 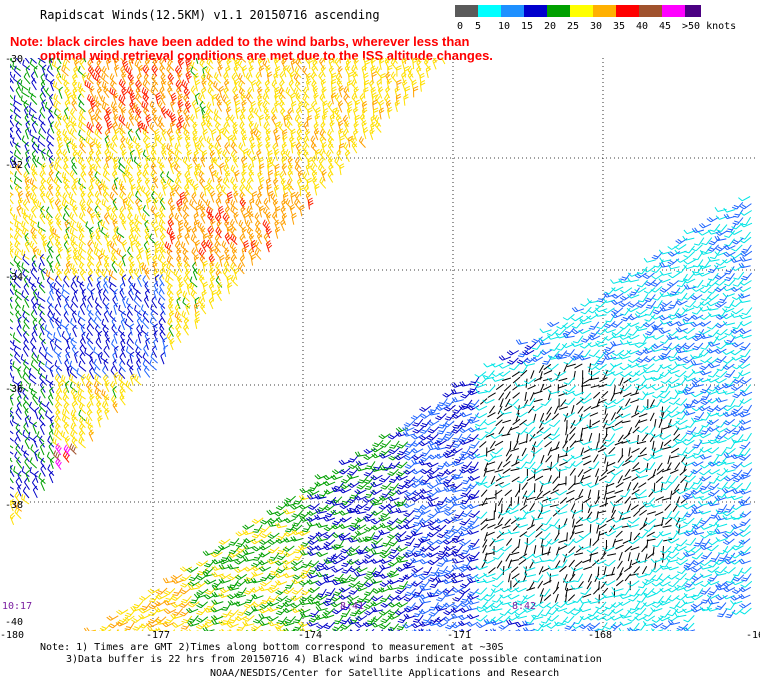 What do you see at coordinates (478, 26) in the screenshot?
I see `legend-label: 5` at bounding box center [478, 26].